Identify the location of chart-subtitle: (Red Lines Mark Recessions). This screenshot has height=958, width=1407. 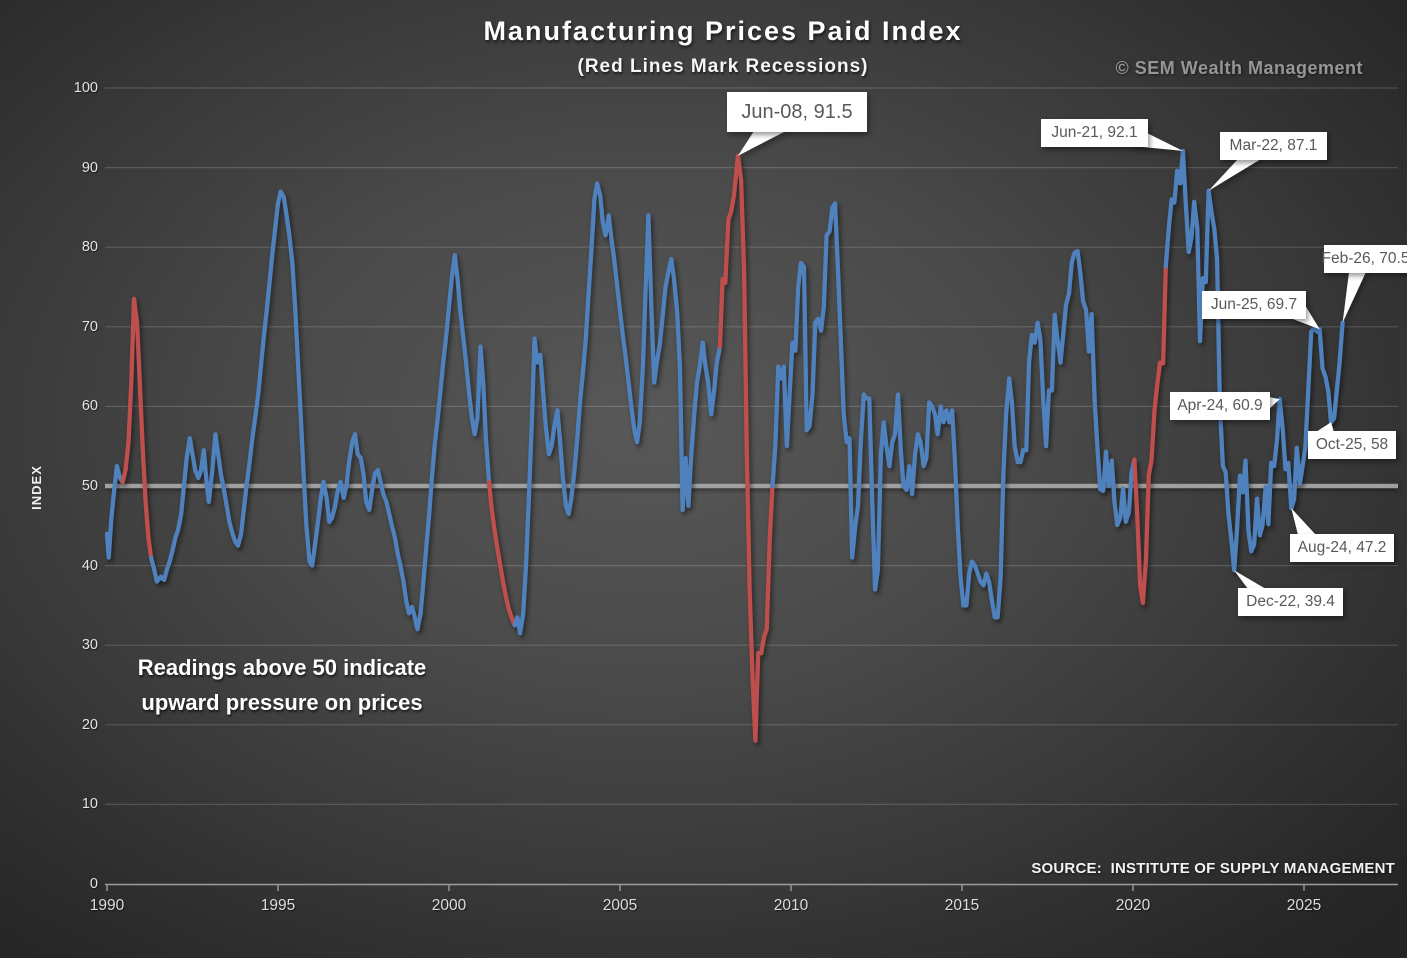
(723, 66).